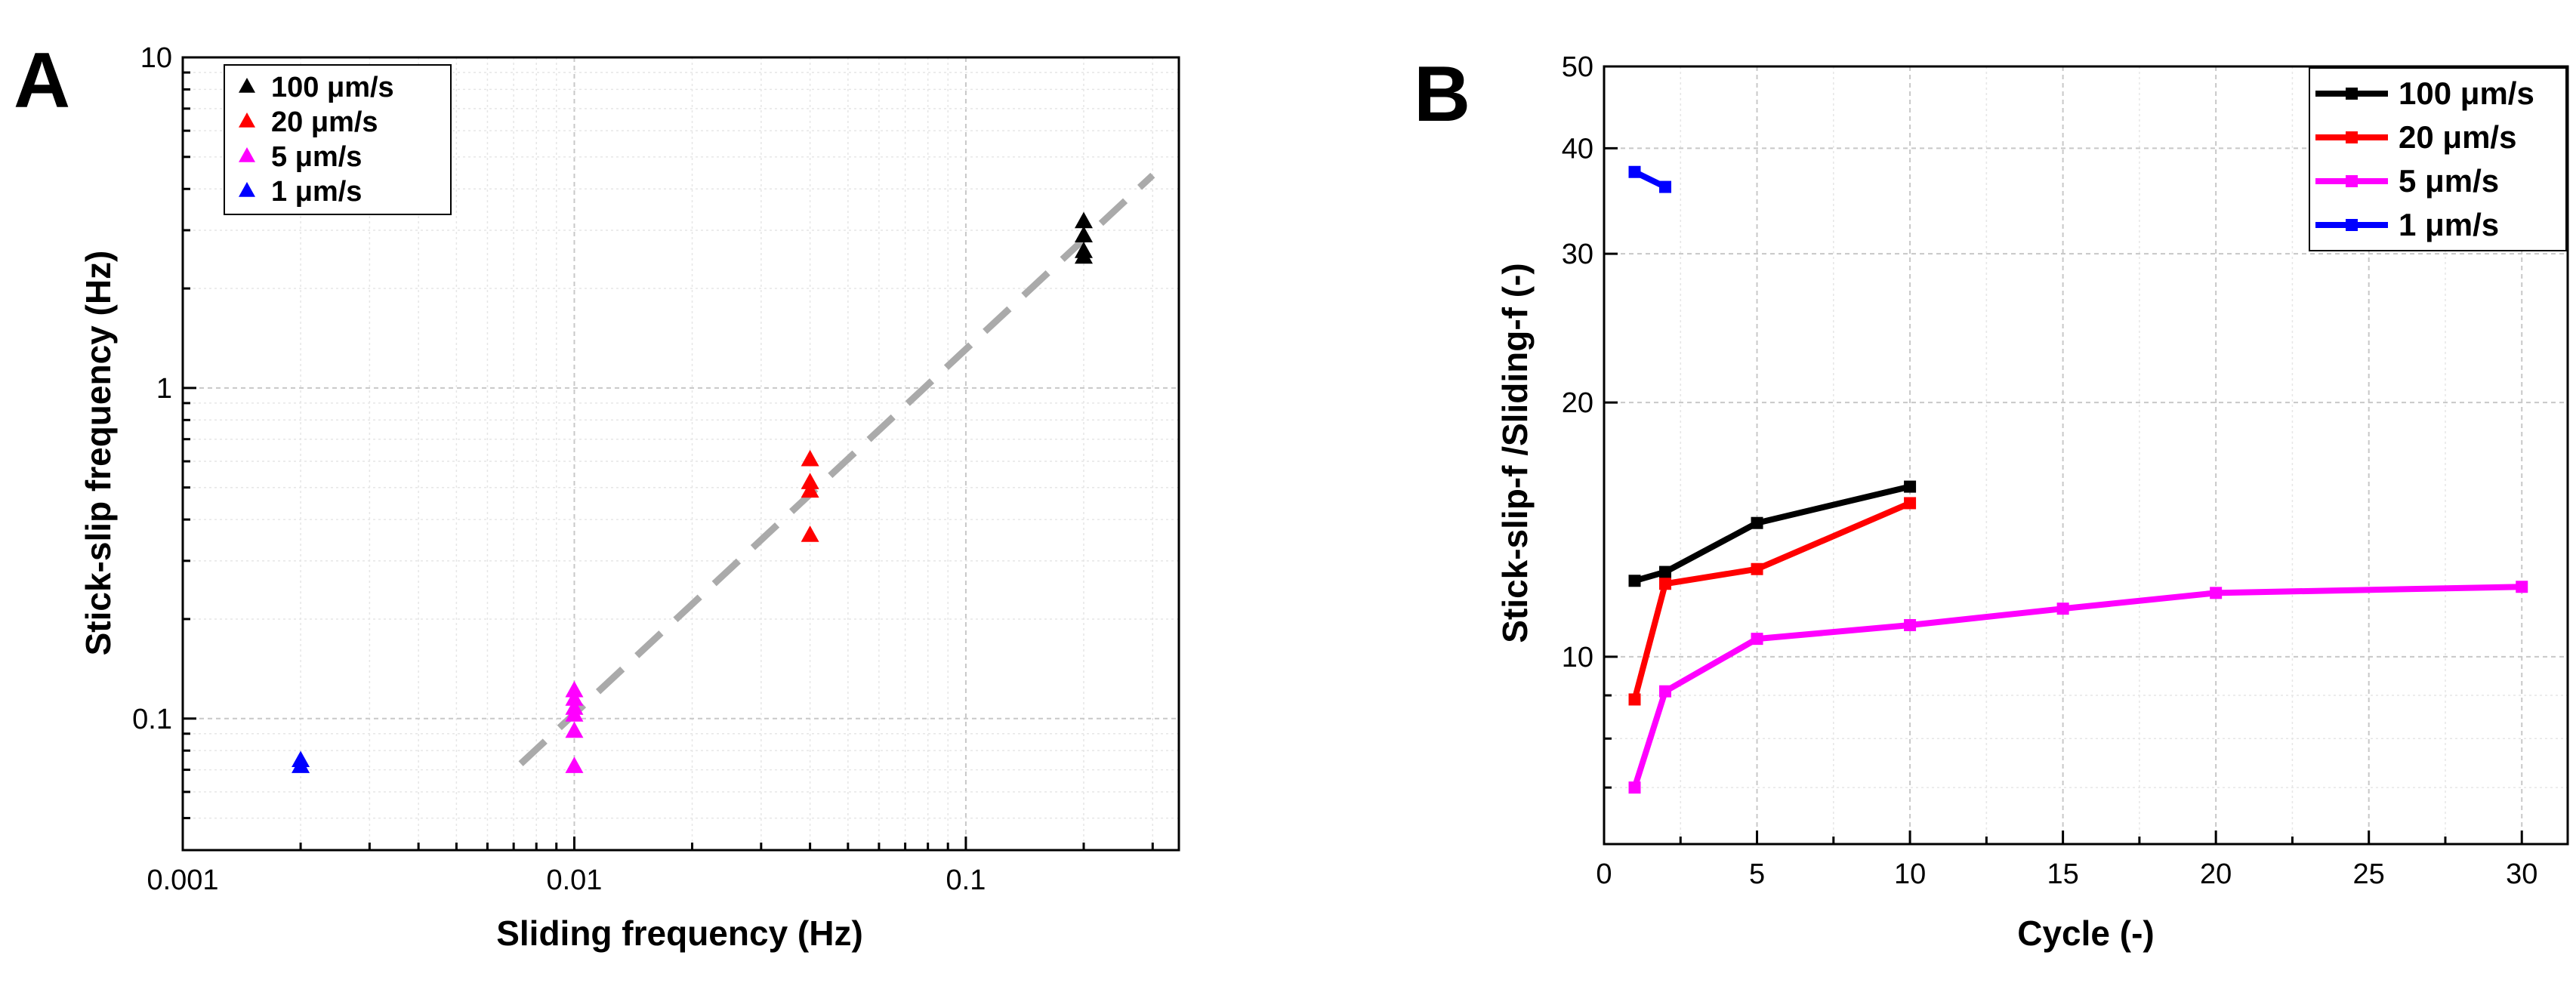 The image size is (2576, 983). Describe the element at coordinates (2085, 934) in the screenshot. I see `panel-b-x-axis-title: Cycle (-)` at that location.